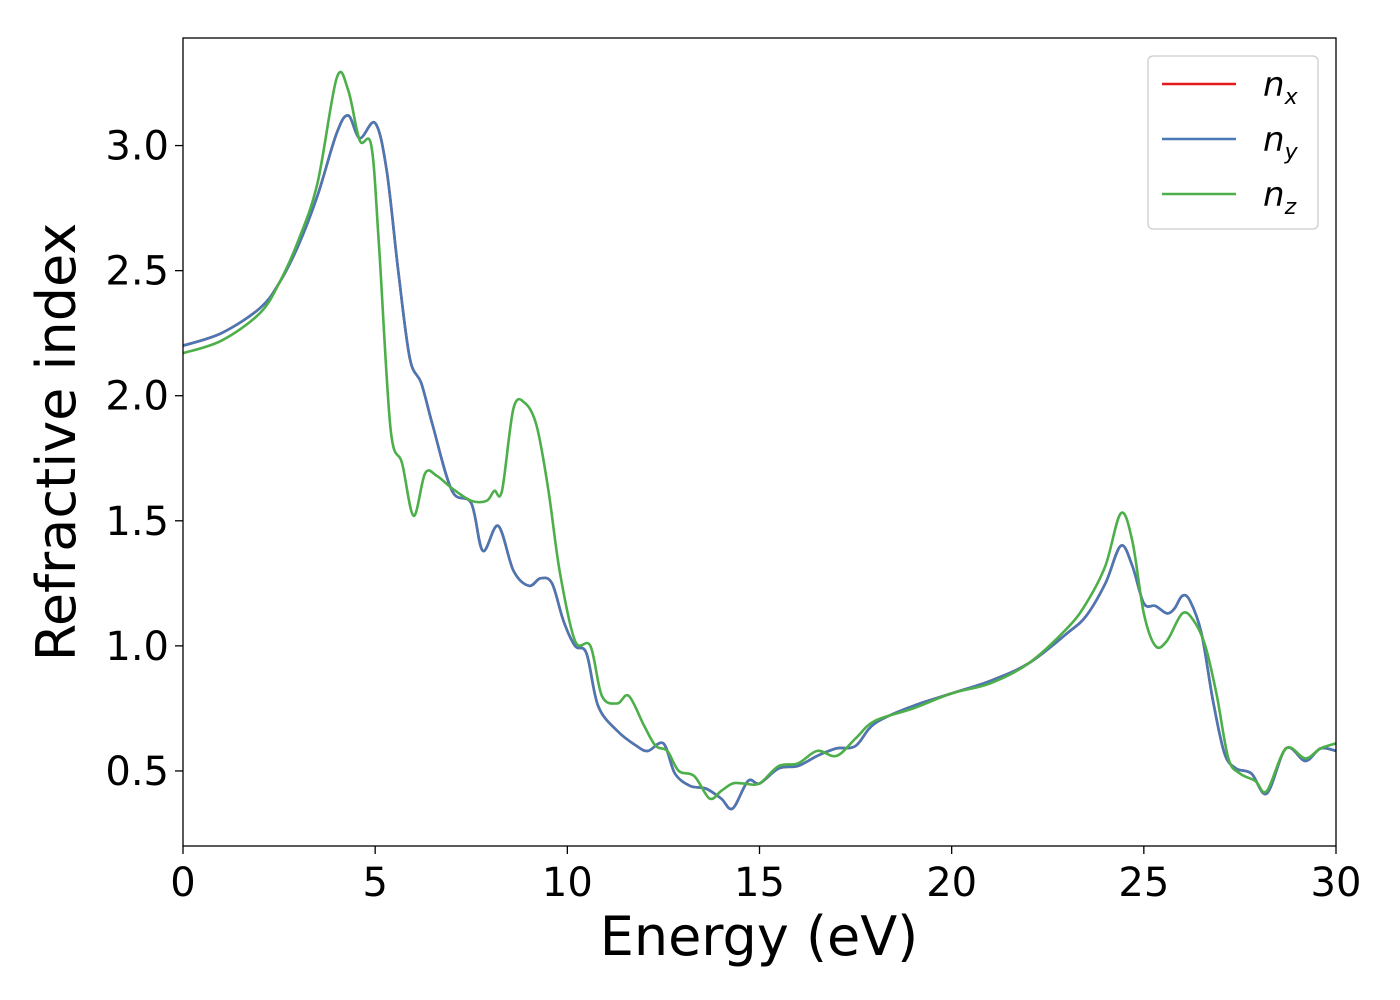  What do you see at coordinates (182, 883) in the screenshot?
I see `x-tick-label: 0` at bounding box center [182, 883].